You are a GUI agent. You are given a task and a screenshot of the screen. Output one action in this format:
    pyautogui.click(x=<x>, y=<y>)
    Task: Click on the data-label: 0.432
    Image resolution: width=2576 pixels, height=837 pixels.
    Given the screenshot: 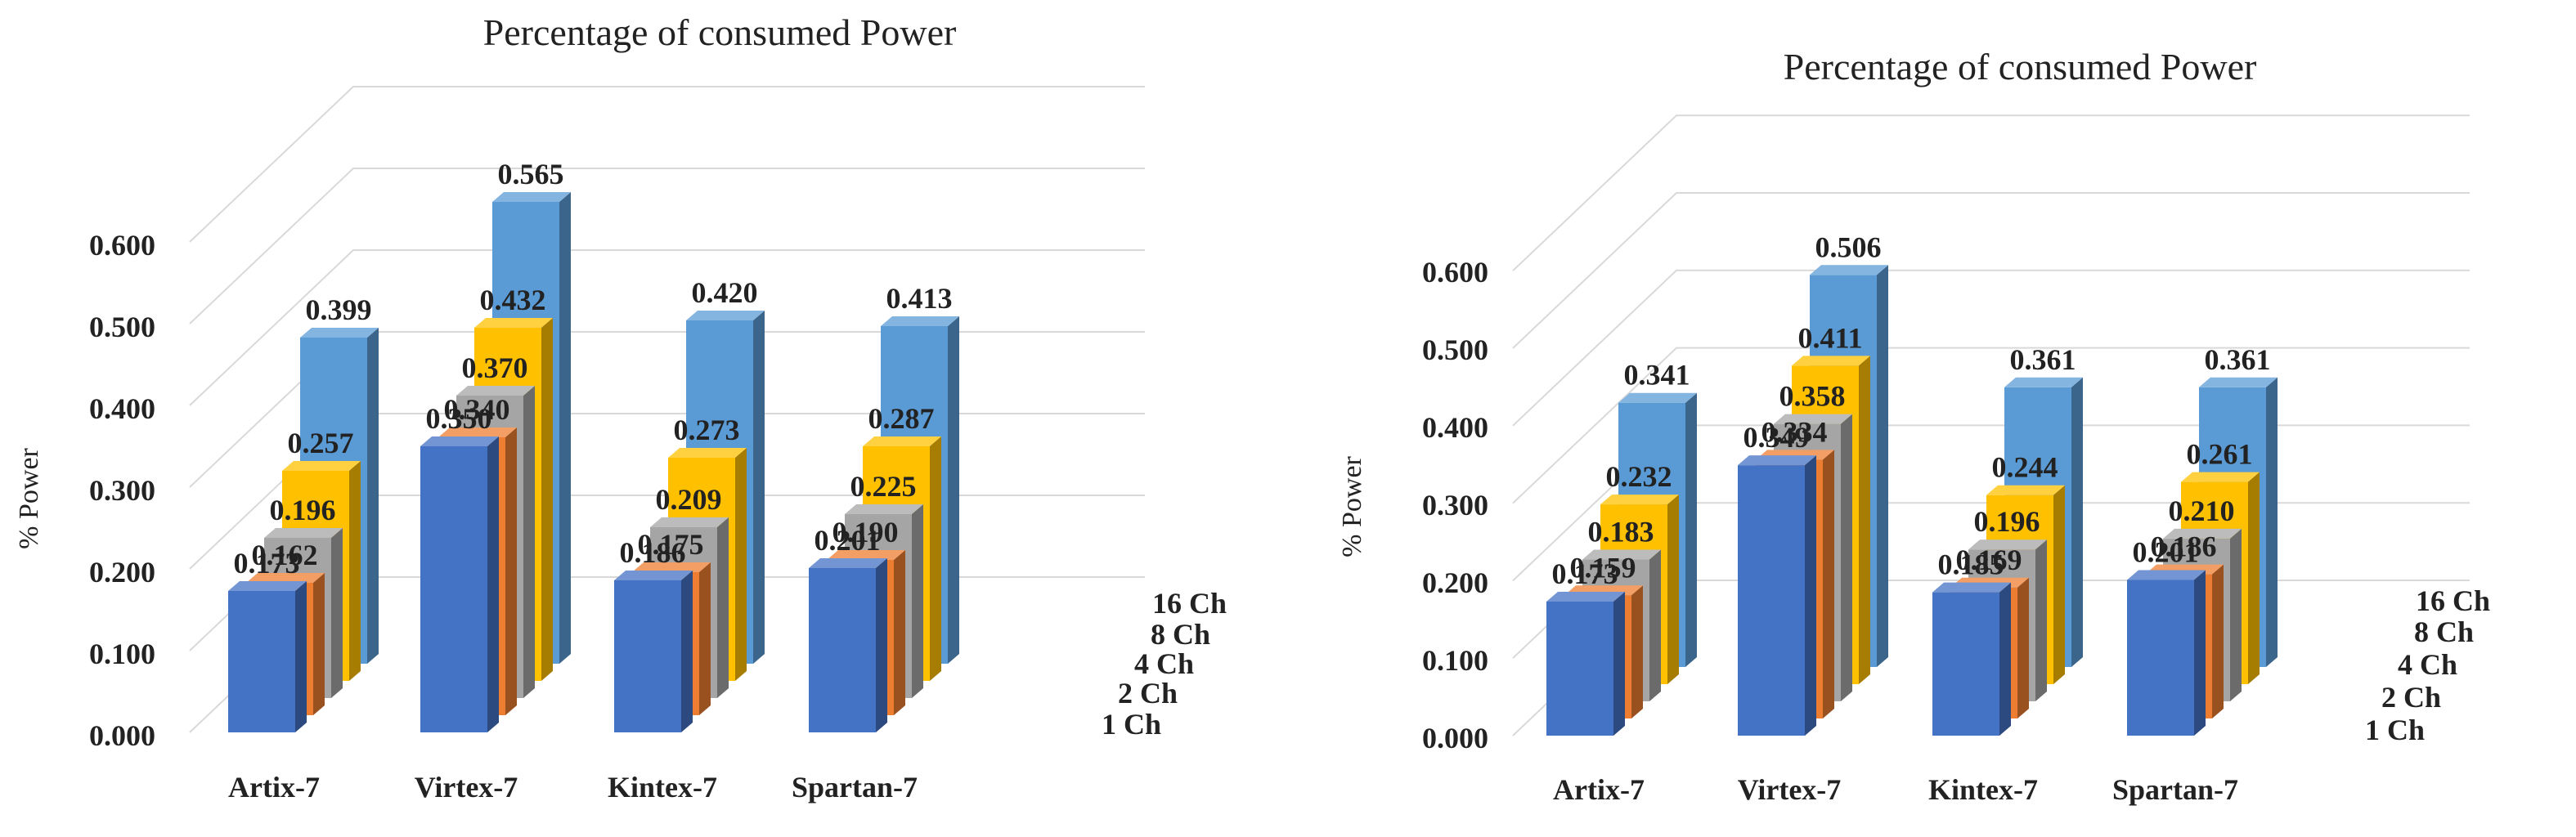 What is the action you would take?
    pyautogui.click(x=513, y=300)
    